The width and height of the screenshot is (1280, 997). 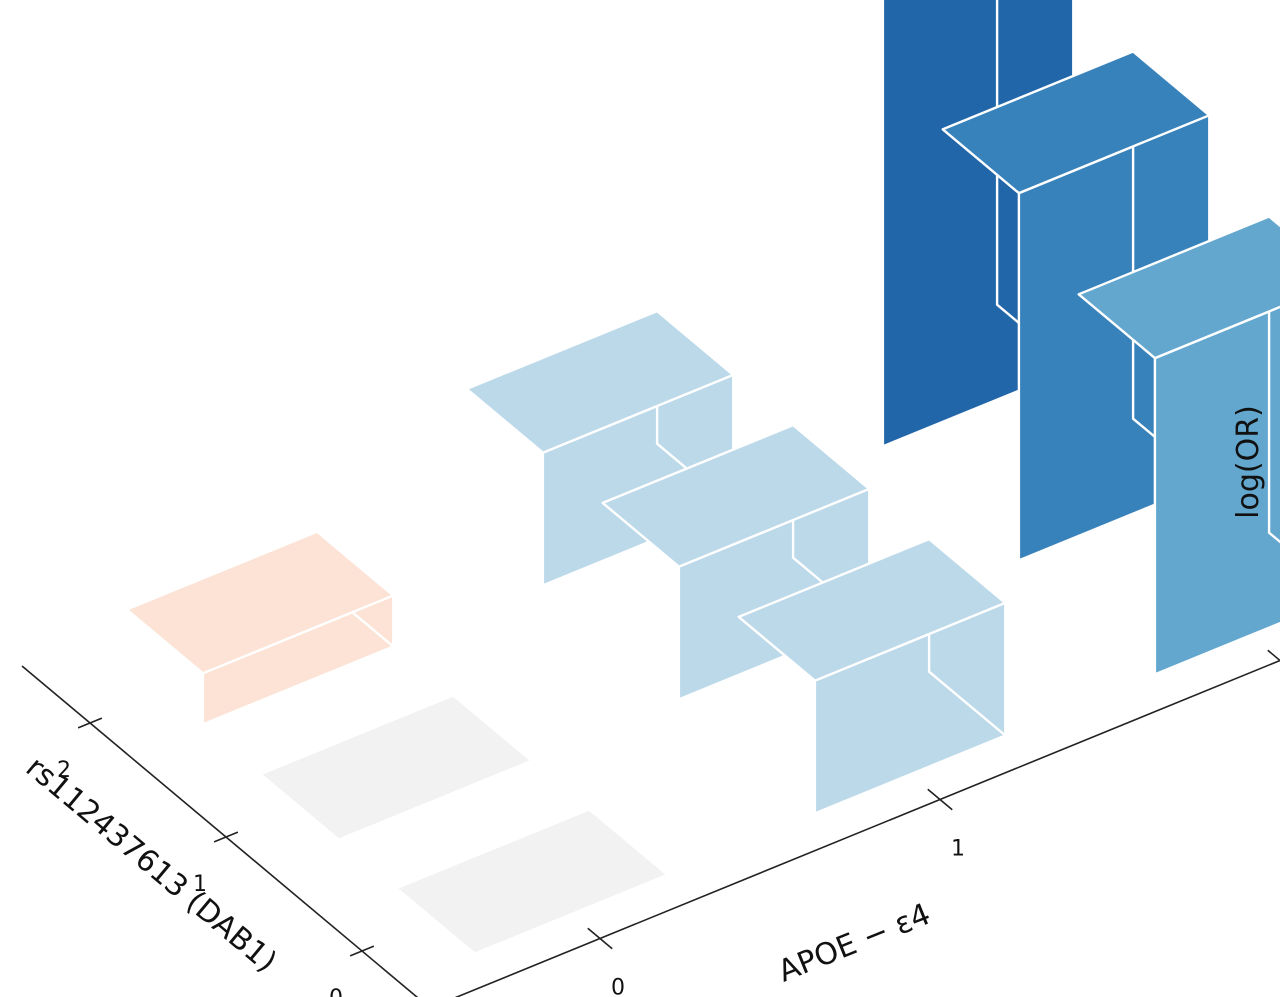 What do you see at coordinates (854, 943) in the screenshot?
I see `x-axis-label: APOE − ε4` at bounding box center [854, 943].